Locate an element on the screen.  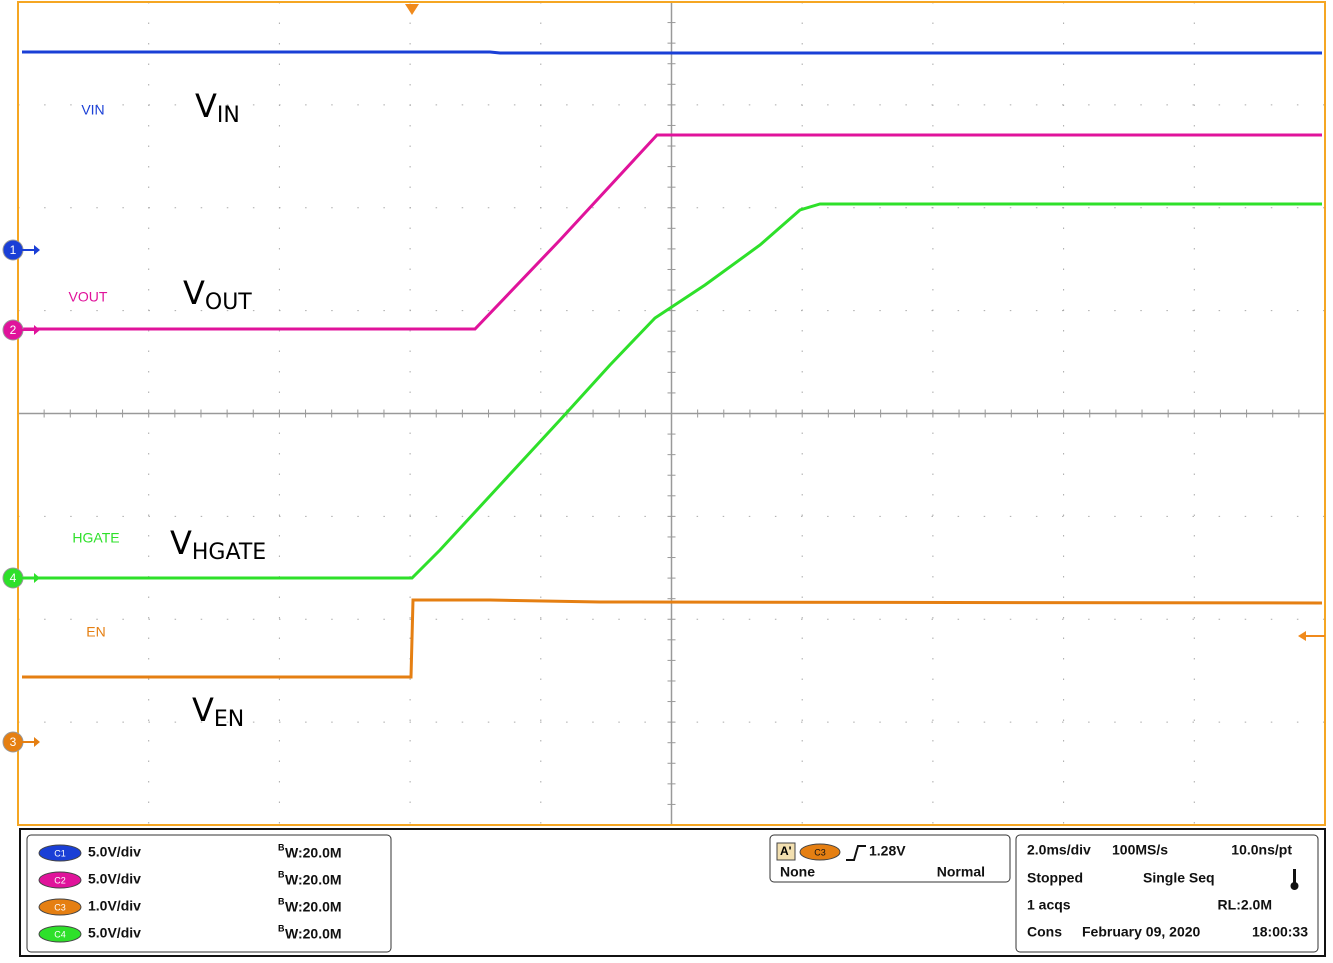
signal-subscript: EN is located at coordinates (229, 719).